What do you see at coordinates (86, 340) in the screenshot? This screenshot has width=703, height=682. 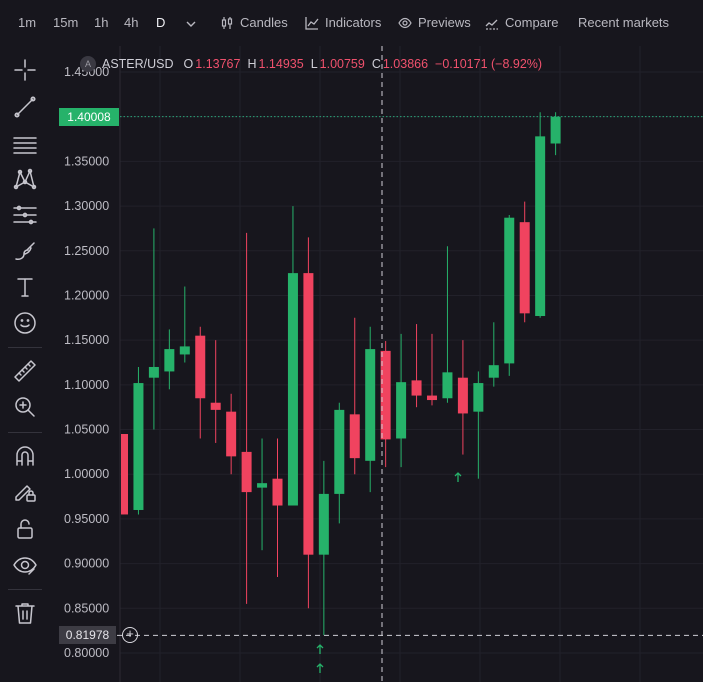 I see `y-tick-label: 1.15000` at bounding box center [86, 340].